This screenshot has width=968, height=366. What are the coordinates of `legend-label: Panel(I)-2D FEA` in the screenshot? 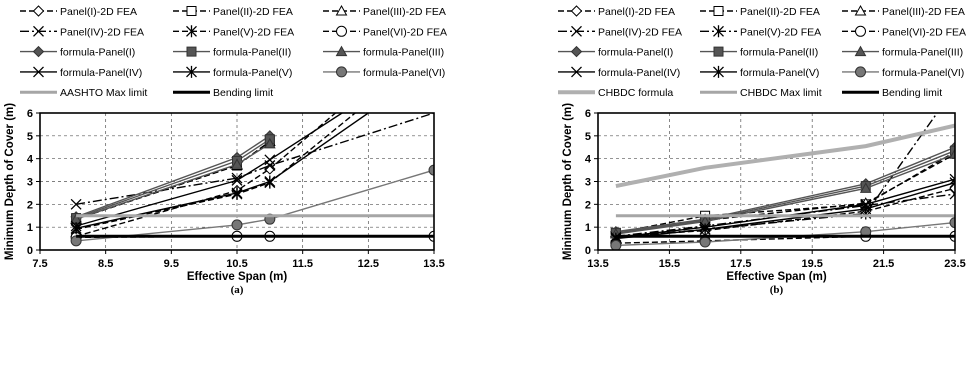 It's located at (98, 12).